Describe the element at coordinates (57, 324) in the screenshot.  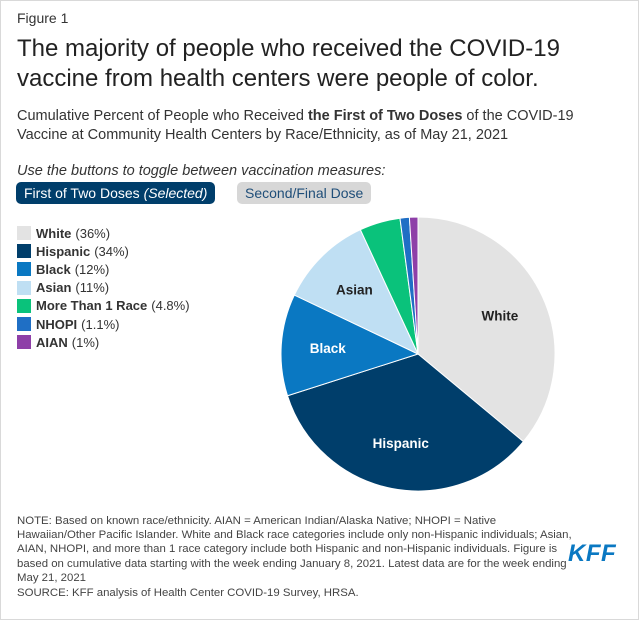
I see `legend-label: NHOPI` at that location.